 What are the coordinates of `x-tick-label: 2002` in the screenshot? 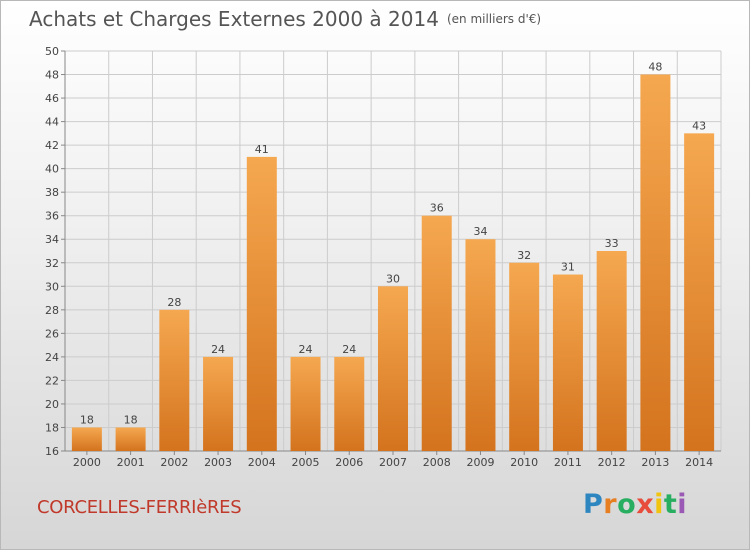 It's located at (174, 462).